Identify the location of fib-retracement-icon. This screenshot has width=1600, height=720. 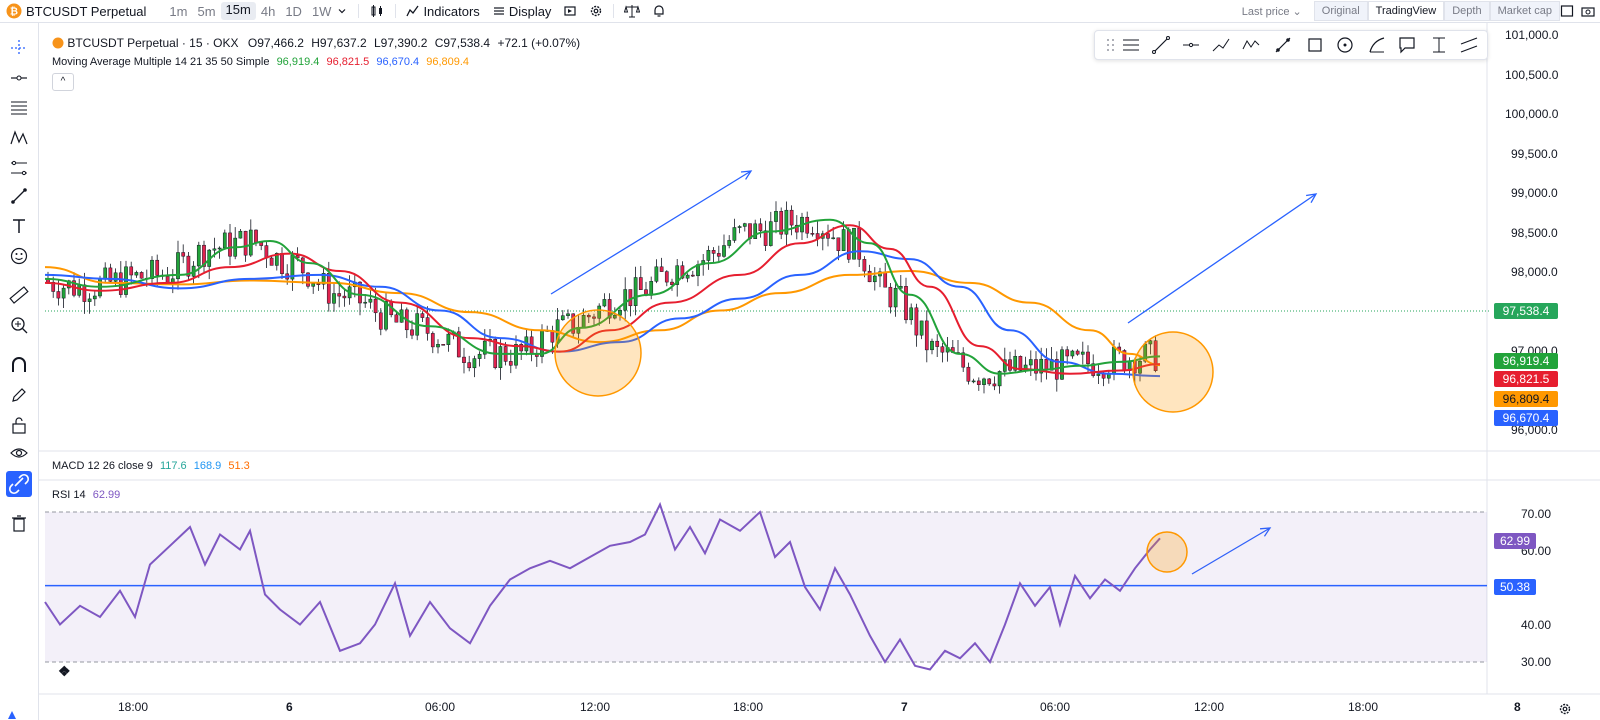
(19, 108).